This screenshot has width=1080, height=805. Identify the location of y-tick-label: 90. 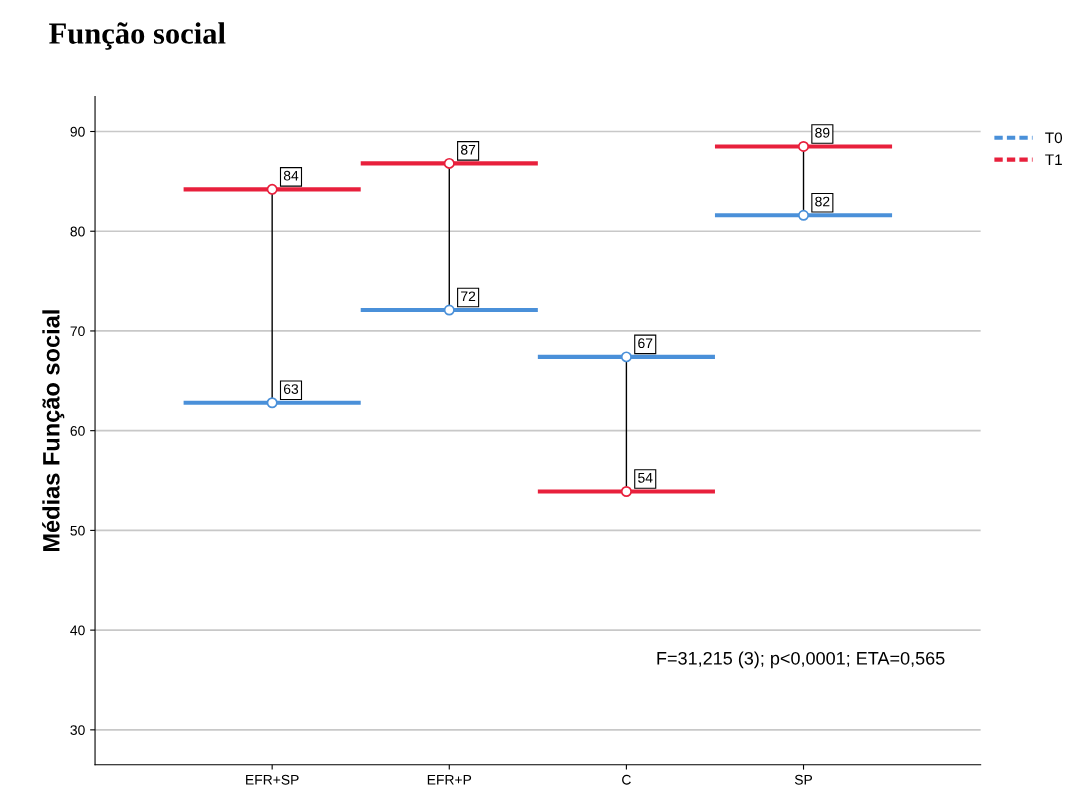
(77, 131).